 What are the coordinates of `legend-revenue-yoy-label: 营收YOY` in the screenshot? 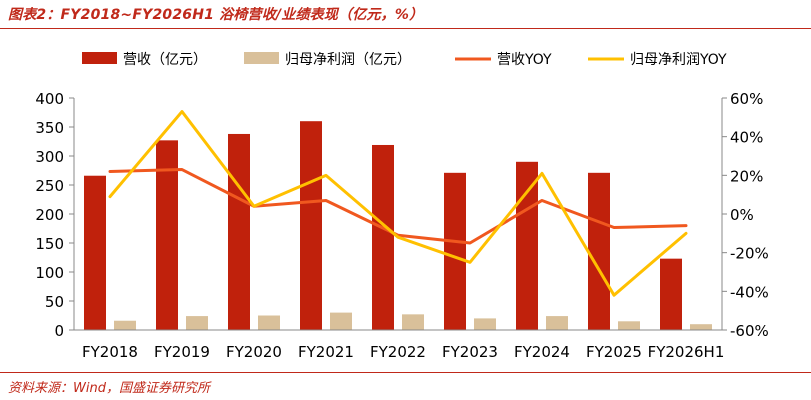 It's located at (524, 60).